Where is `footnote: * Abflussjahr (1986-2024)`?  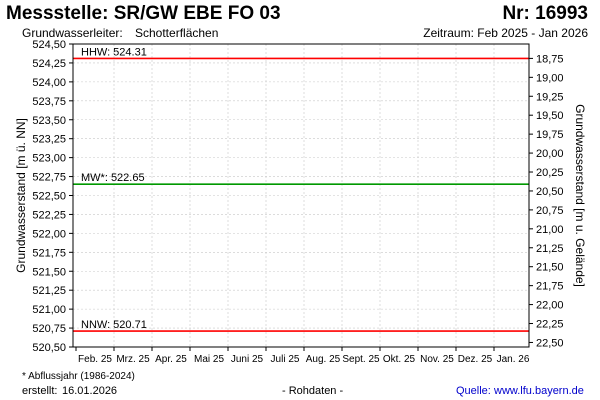
footnote: * Abflussjahr (1986-2024) is located at coordinates (78, 376).